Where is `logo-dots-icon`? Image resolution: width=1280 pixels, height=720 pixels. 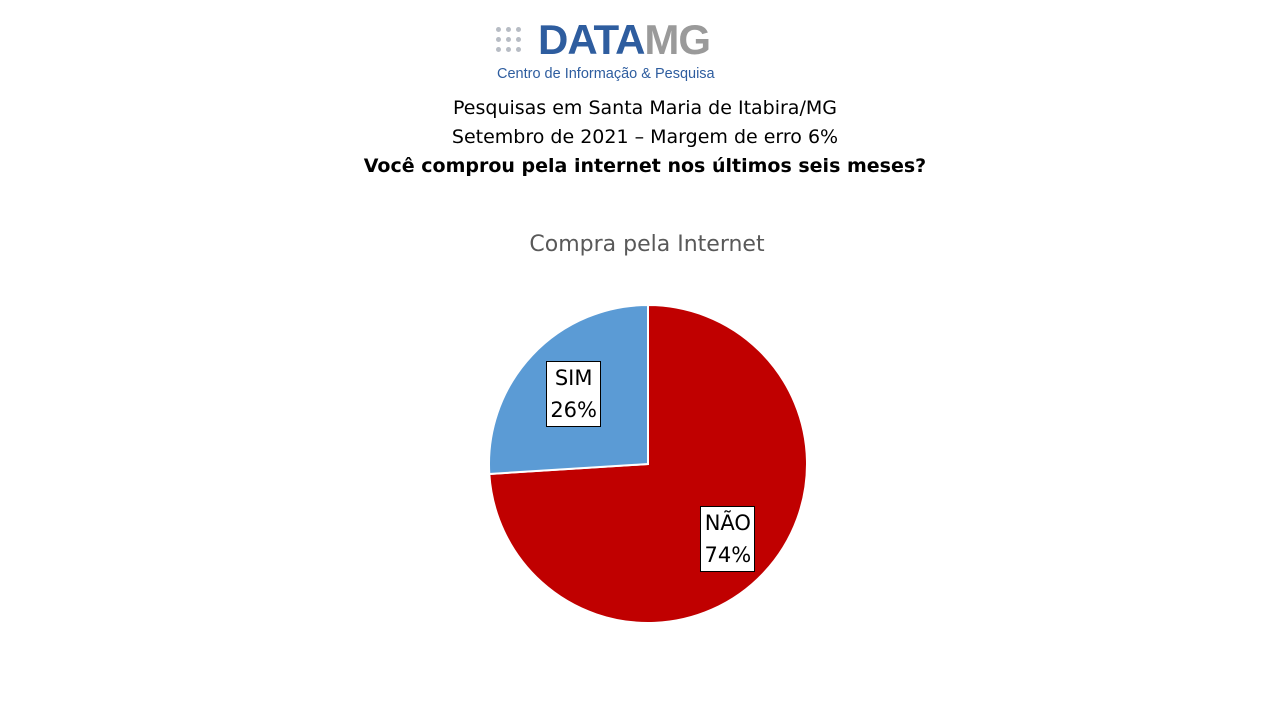 logo-dots-icon is located at coordinates (514, 42).